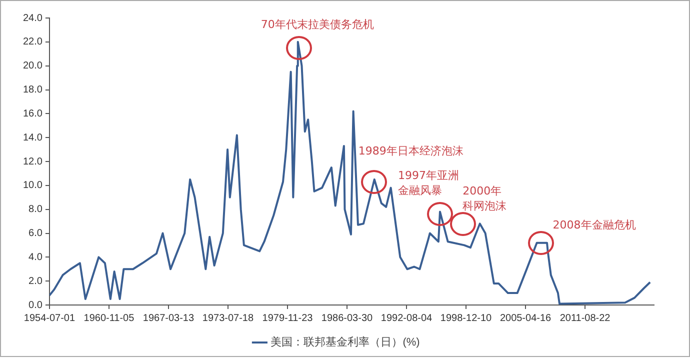 The width and height of the screenshot is (690, 362). Describe the element at coordinates (32, 186) in the screenshot. I see `y-tick-label: 10.0` at that location.